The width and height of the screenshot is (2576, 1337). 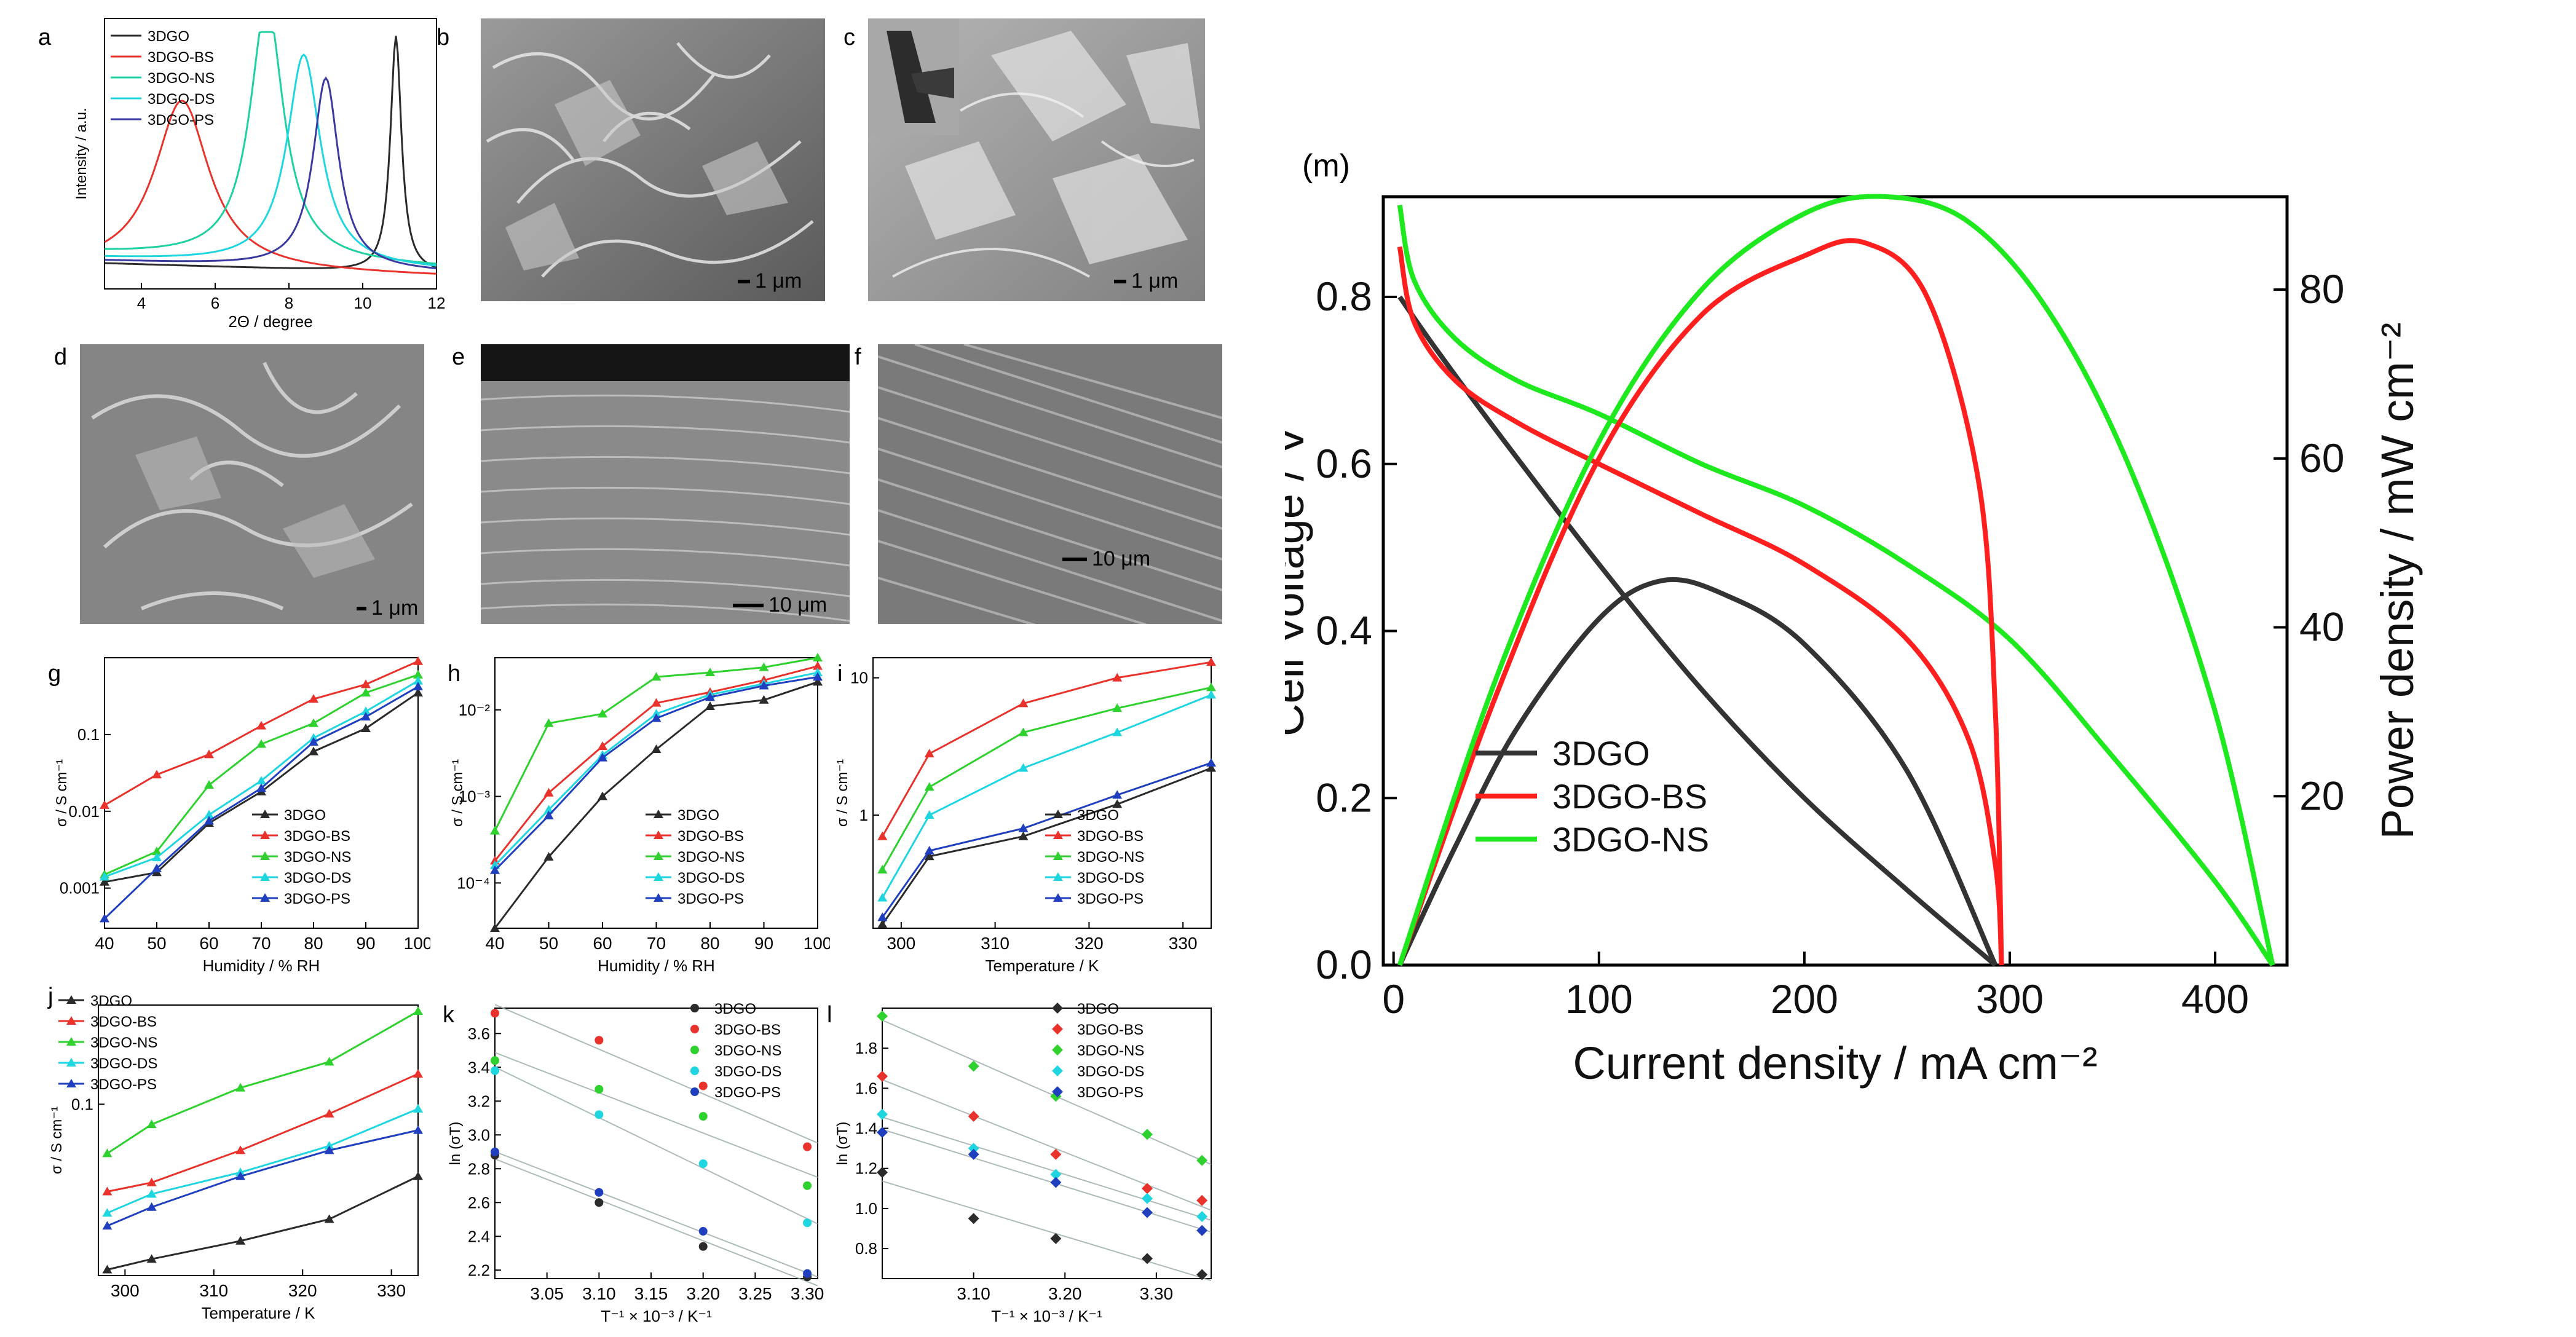 I want to click on x-tick-label: 10, so click(x=363, y=303).